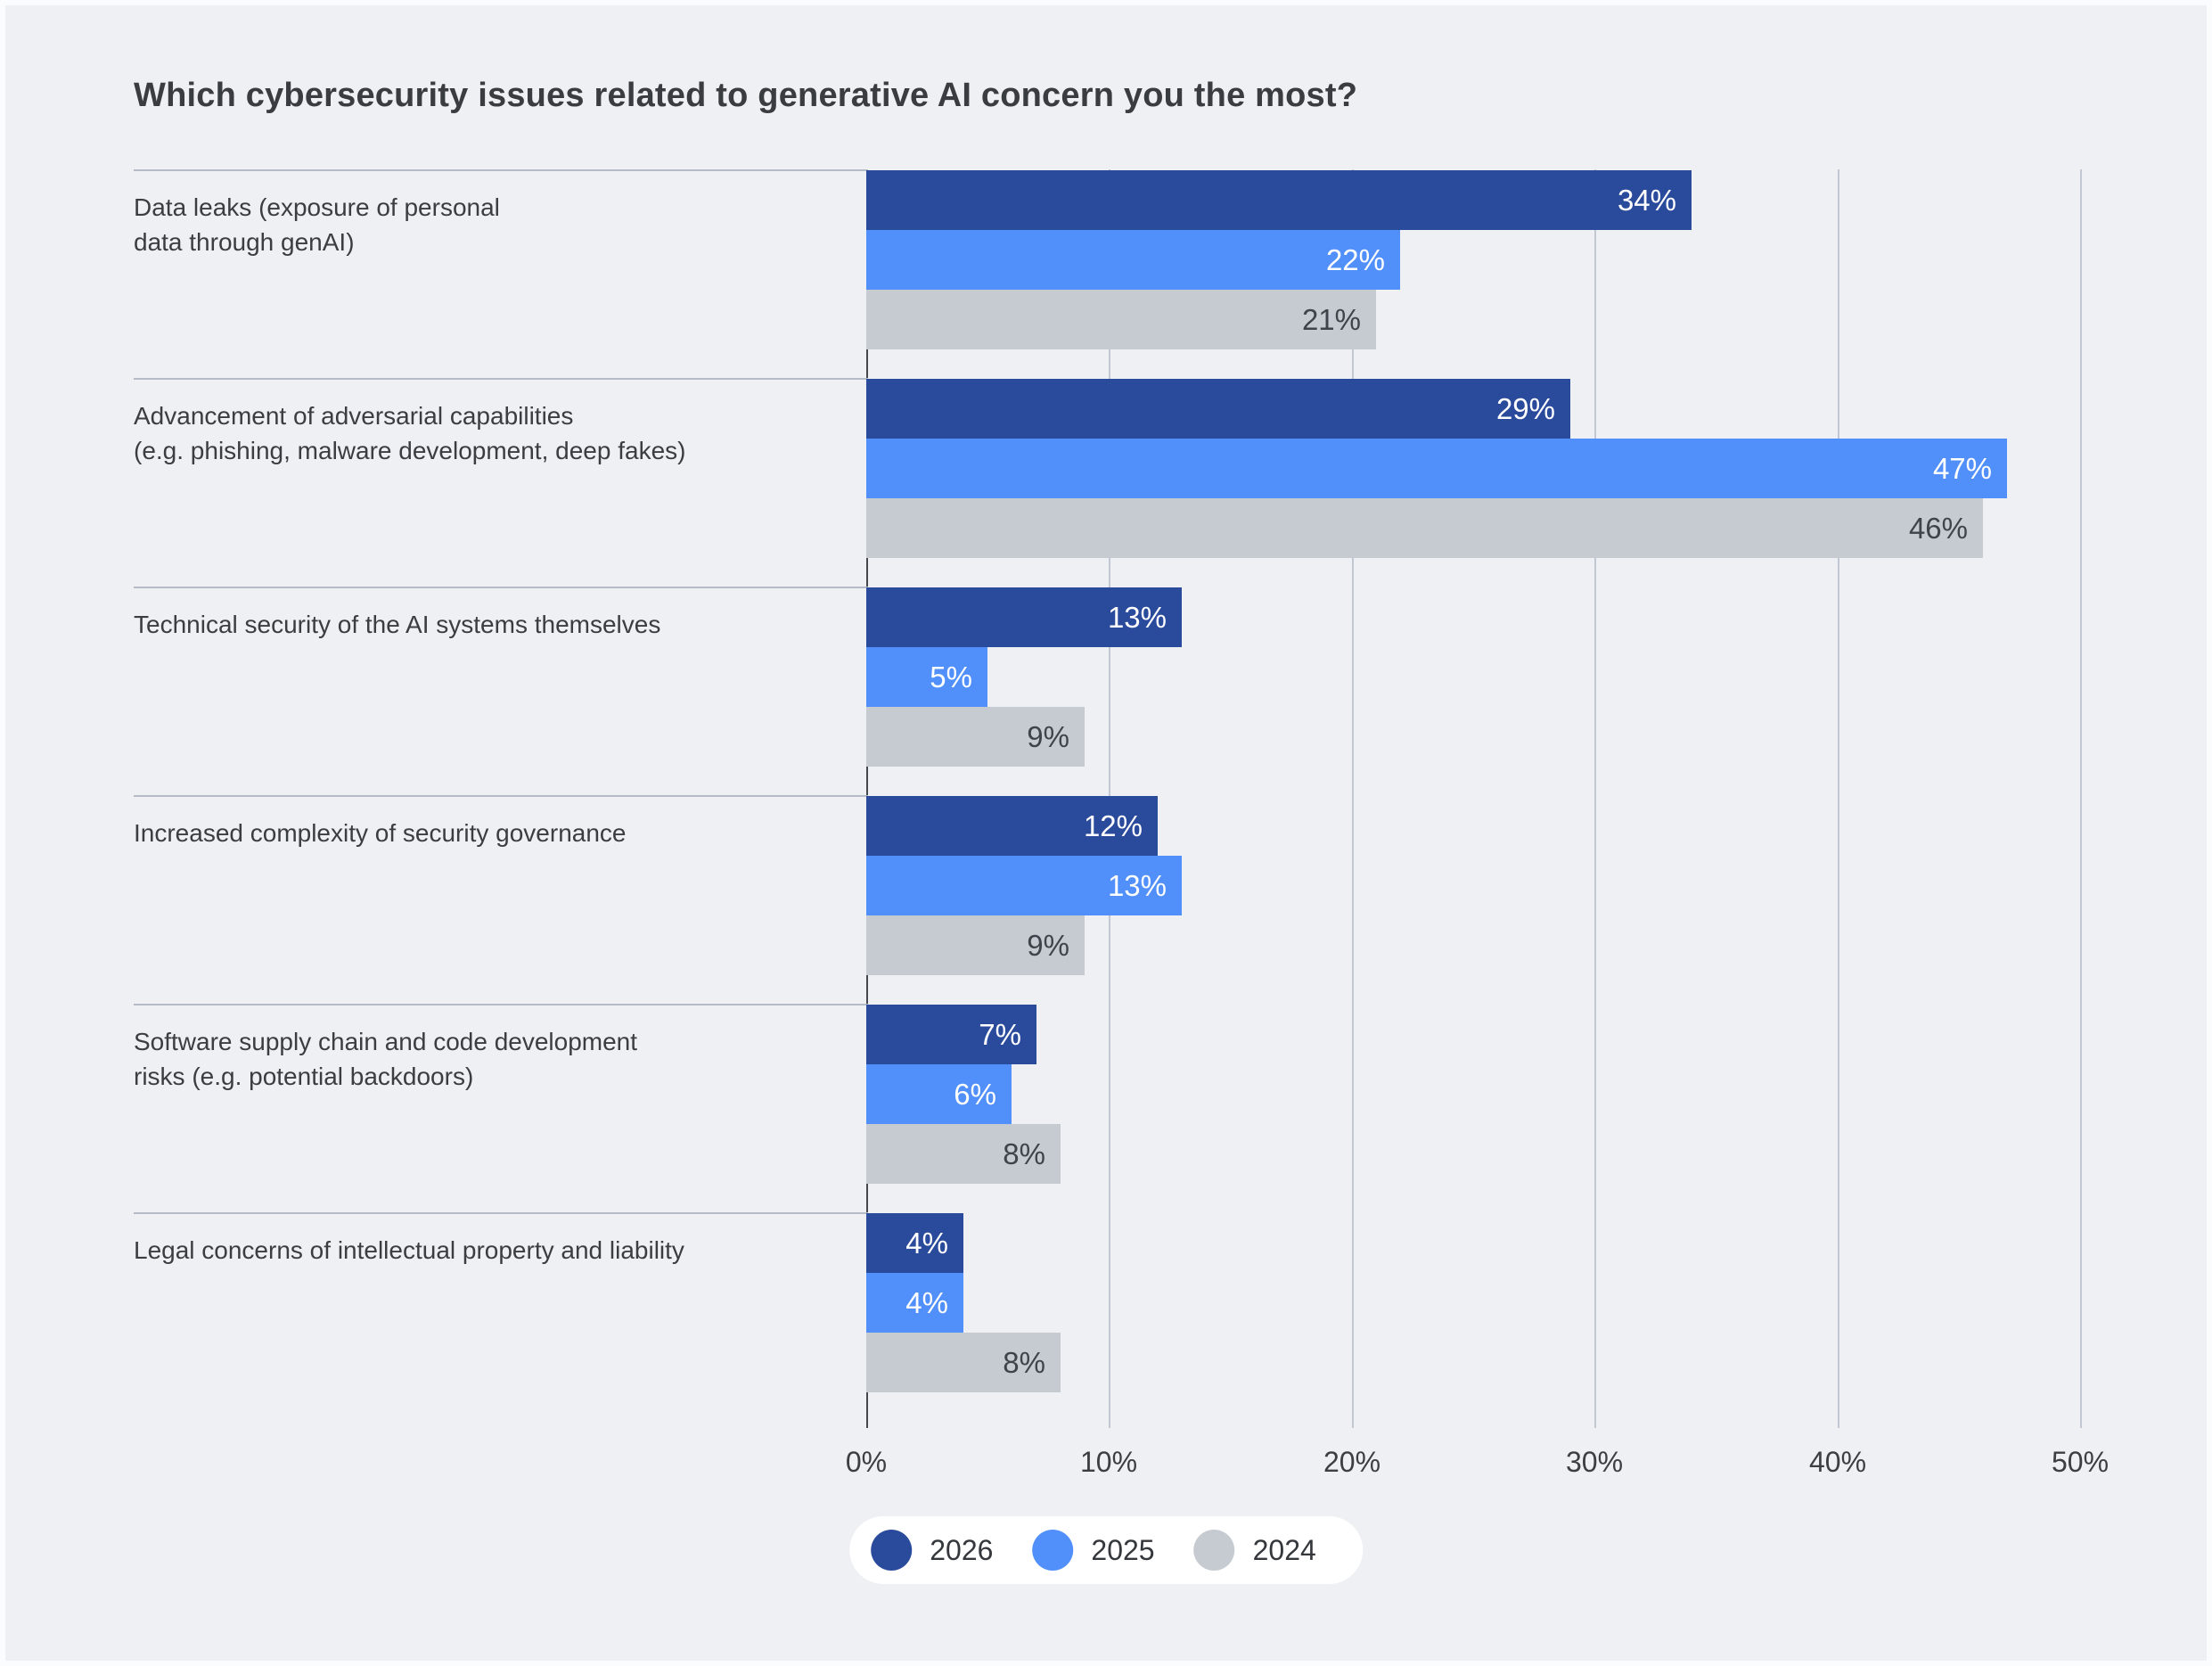 Image resolution: width=2212 pixels, height=1666 pixels. Describe the element at coordinates (951, 676) in the screenshot. I see `bar-value-label: 5%` at that location.